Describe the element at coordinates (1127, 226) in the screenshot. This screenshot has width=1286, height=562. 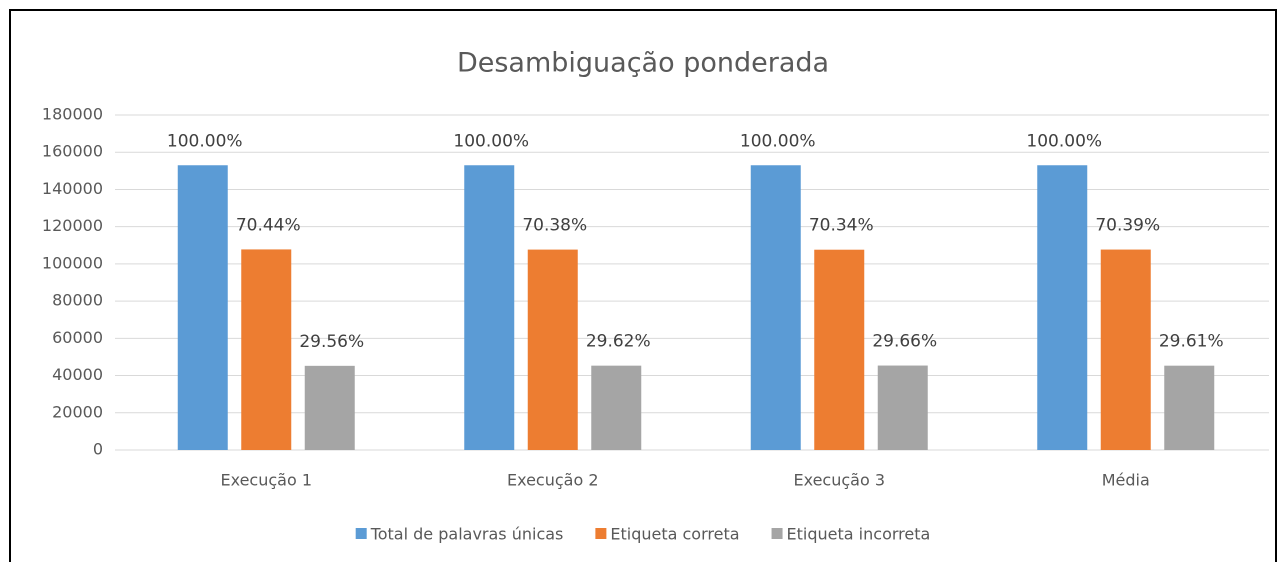
I see `data-label: 70.39%` at that location.